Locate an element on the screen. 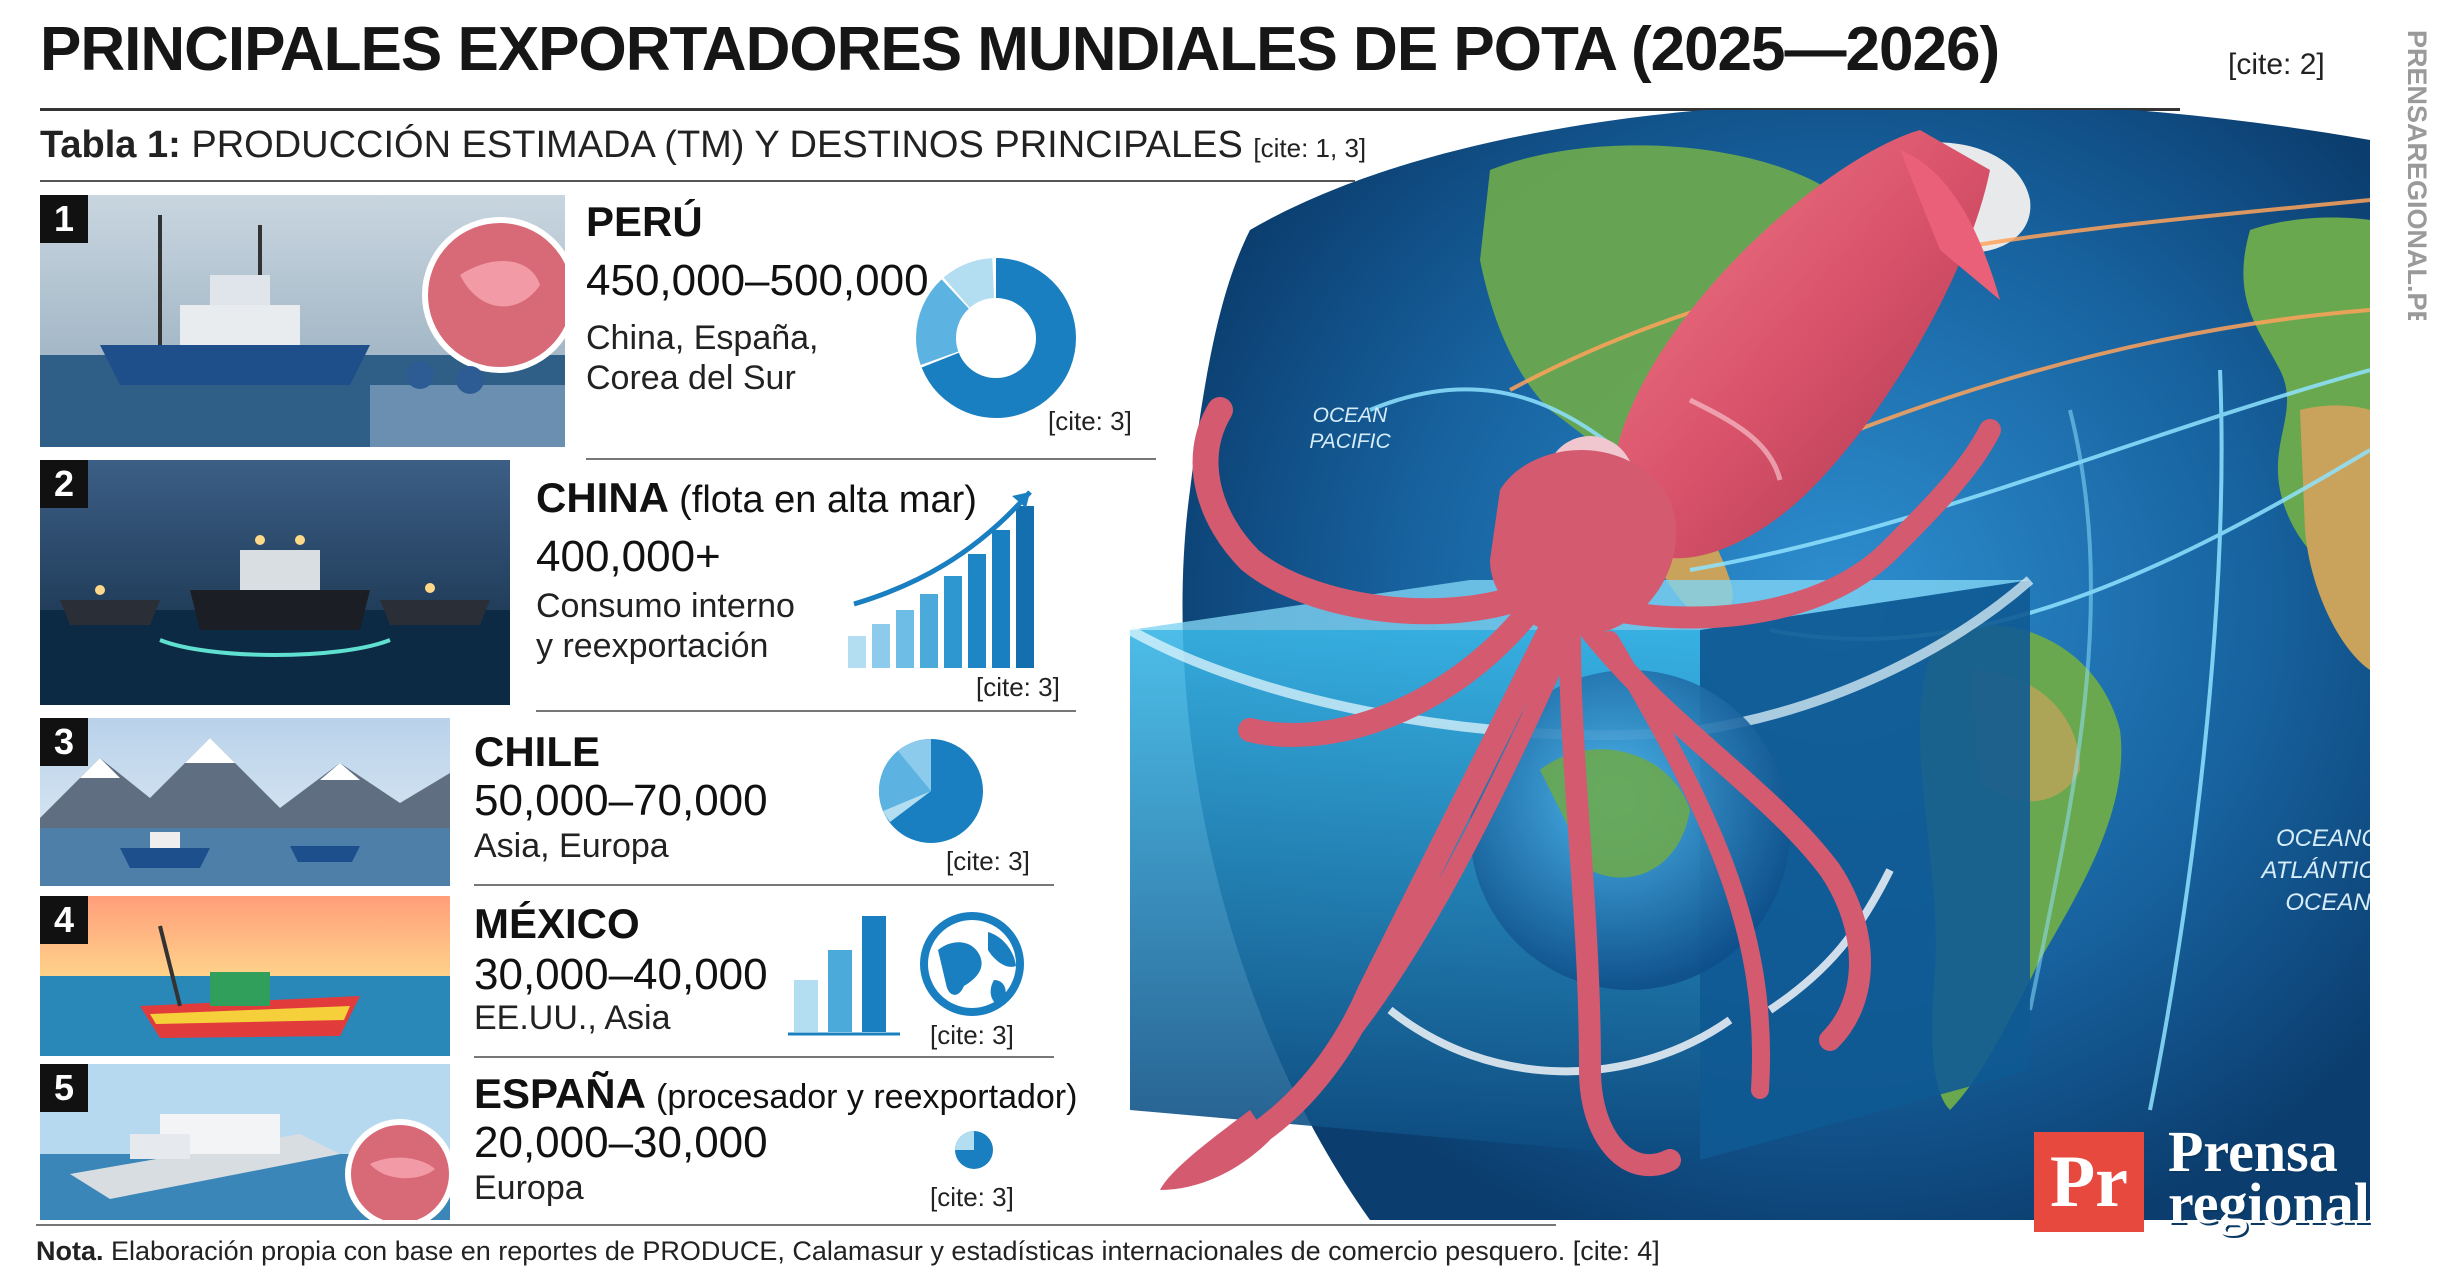  title-citation: [cite: 2] is located at coordinates (2276, 64).